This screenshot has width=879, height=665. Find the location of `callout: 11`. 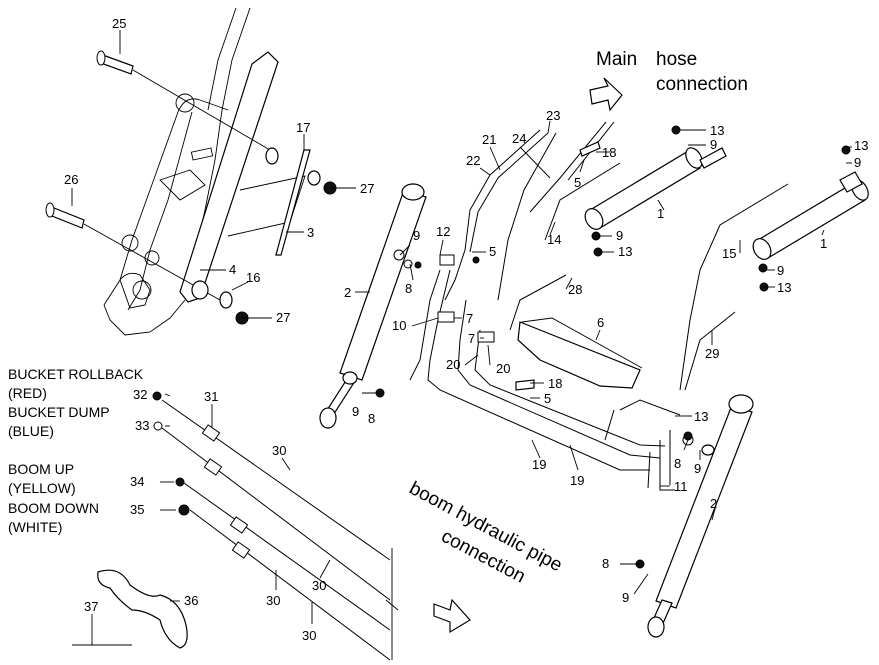

callout: 11 is located at coordinates (681, 486).